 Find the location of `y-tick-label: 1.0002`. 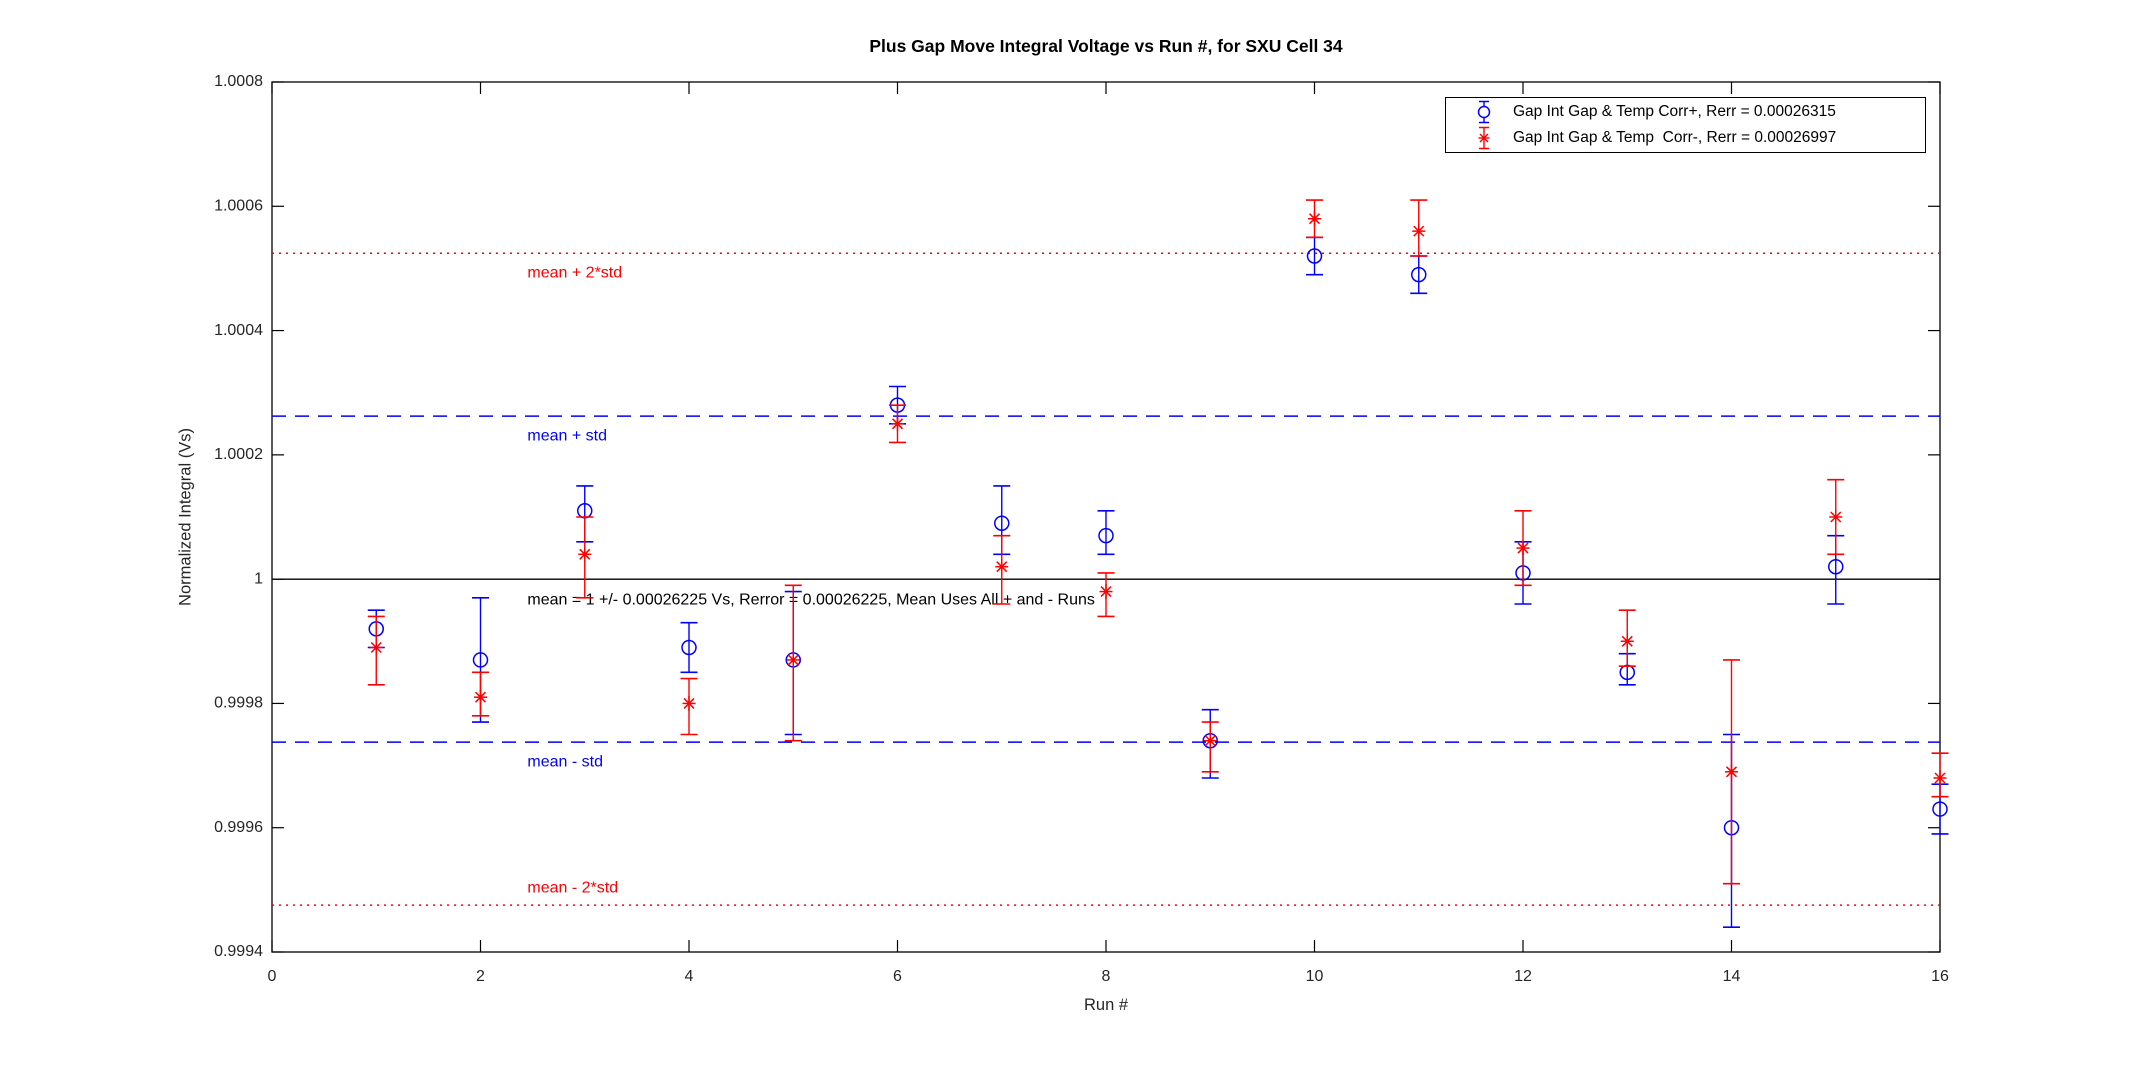

y-tick-label: 1.0002 is located at coordinates (238, 454).